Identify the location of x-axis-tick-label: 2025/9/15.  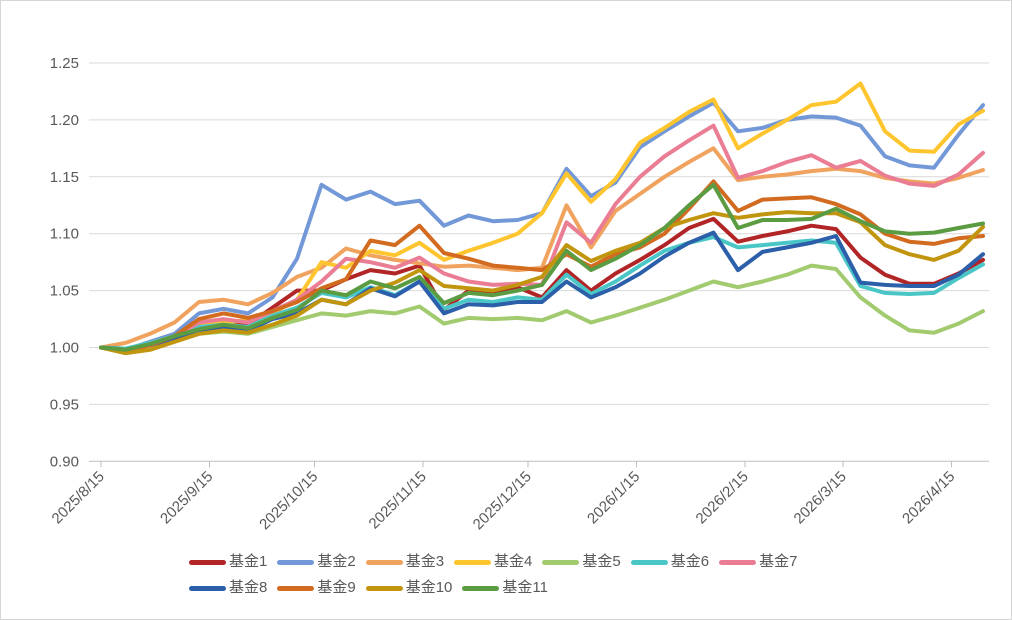
(186, 497).